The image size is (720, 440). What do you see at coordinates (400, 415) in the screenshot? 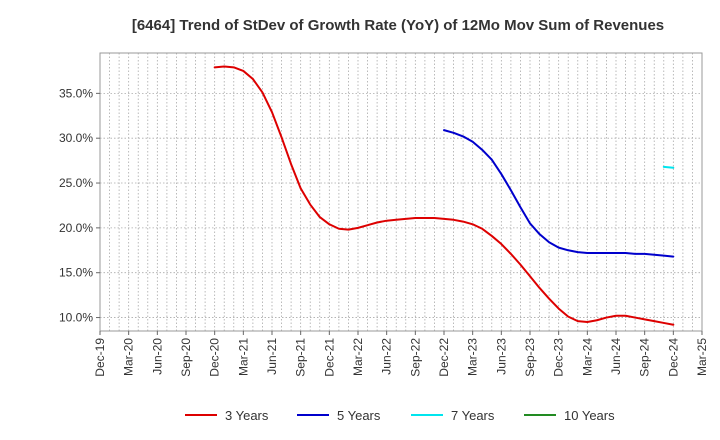
I see `legend: 3 Years 5 Years 7 Years 10 Years` at bounding box center [400, 415].